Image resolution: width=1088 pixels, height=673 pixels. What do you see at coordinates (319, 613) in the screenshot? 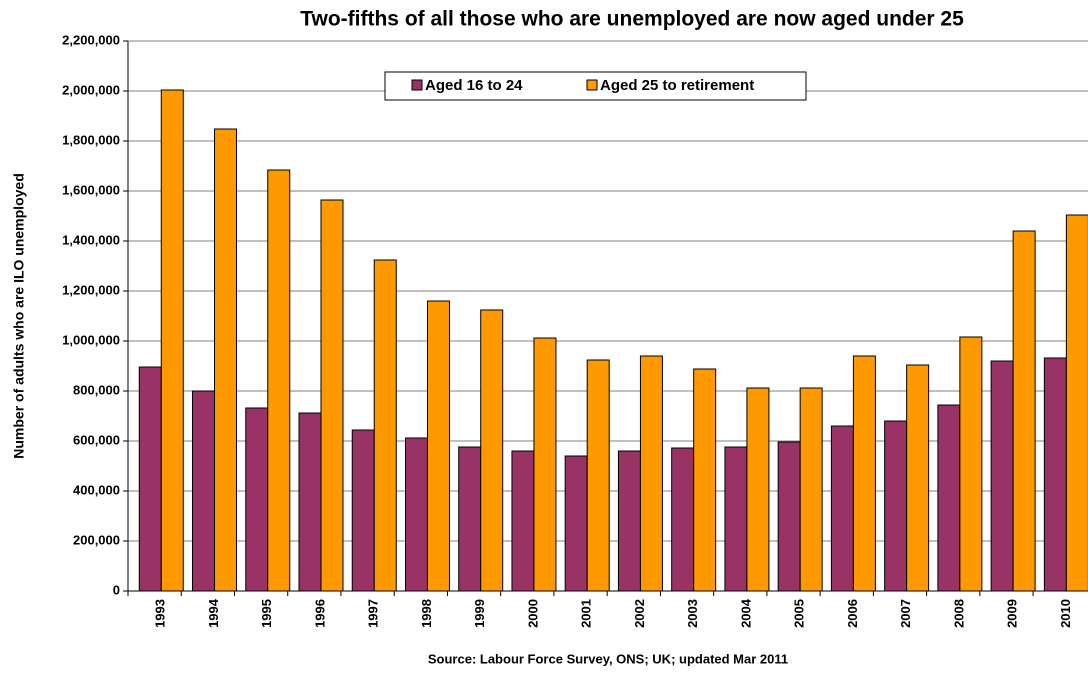
I see `x-tick-label: 1996` at bounding box center [319, 613].